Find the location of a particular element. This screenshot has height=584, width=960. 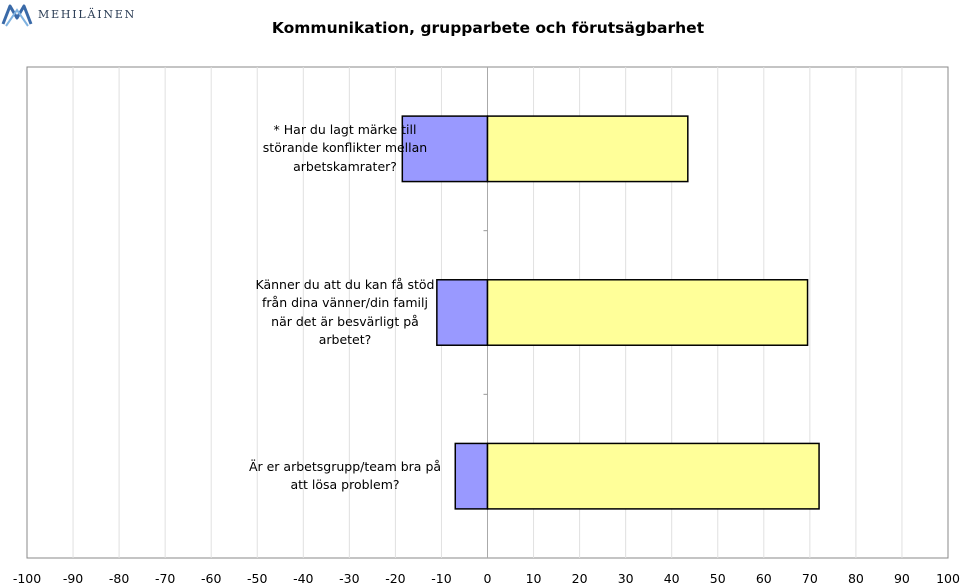

x-tick-label: 20 is located at coordinates (580, 577).